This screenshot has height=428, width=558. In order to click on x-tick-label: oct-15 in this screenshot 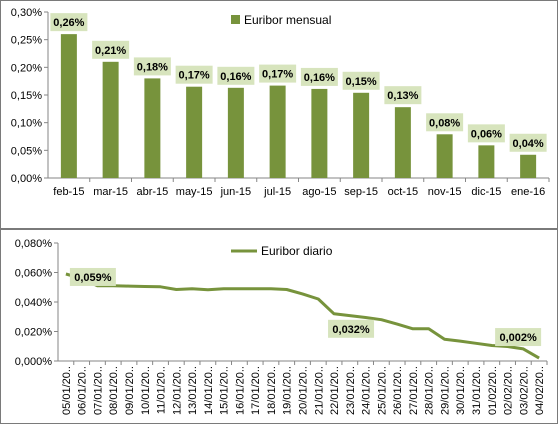, I will do `click(403, 192)`.